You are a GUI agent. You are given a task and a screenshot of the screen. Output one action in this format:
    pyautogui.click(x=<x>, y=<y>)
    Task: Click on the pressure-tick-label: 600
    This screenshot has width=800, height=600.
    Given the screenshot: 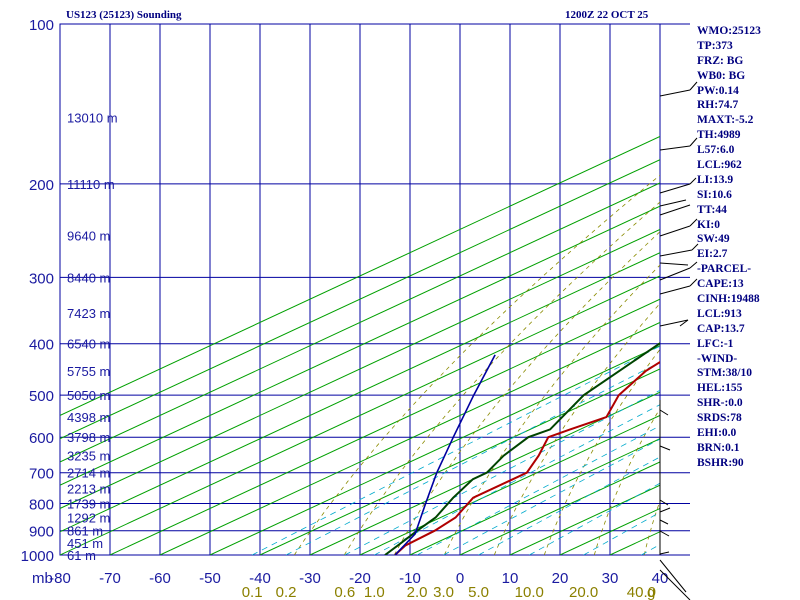 What is the action you would take?
    pyautogui.click(x=41, y=438)
    